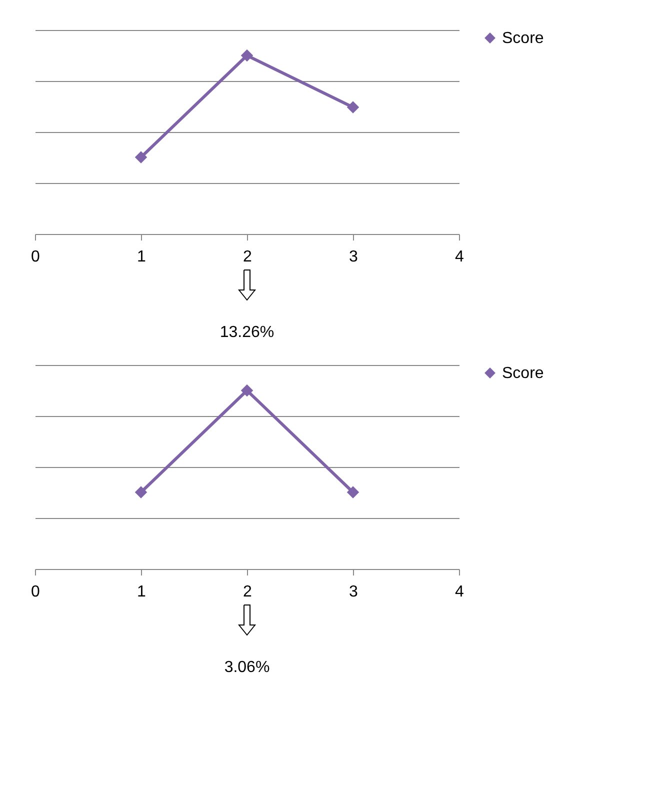  I want to click on text: 13.26%, so click(247, 332).